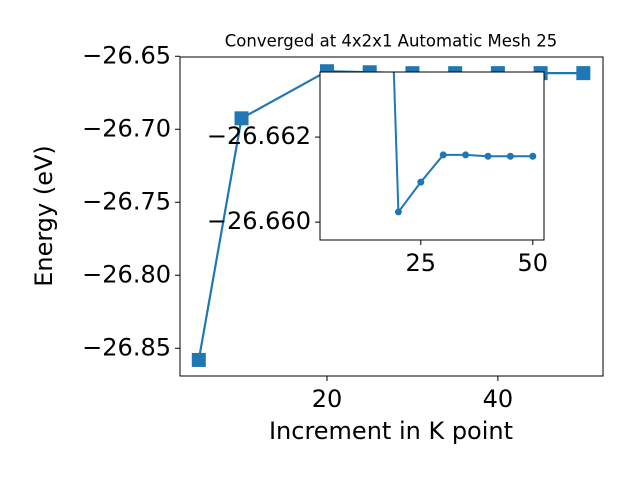 Image resolution: width=640 pixels, height=480 pixels. Describe the element at coordinates (126, 128) in the screenshot. I see `y-tick-label: −26.70` at that location.